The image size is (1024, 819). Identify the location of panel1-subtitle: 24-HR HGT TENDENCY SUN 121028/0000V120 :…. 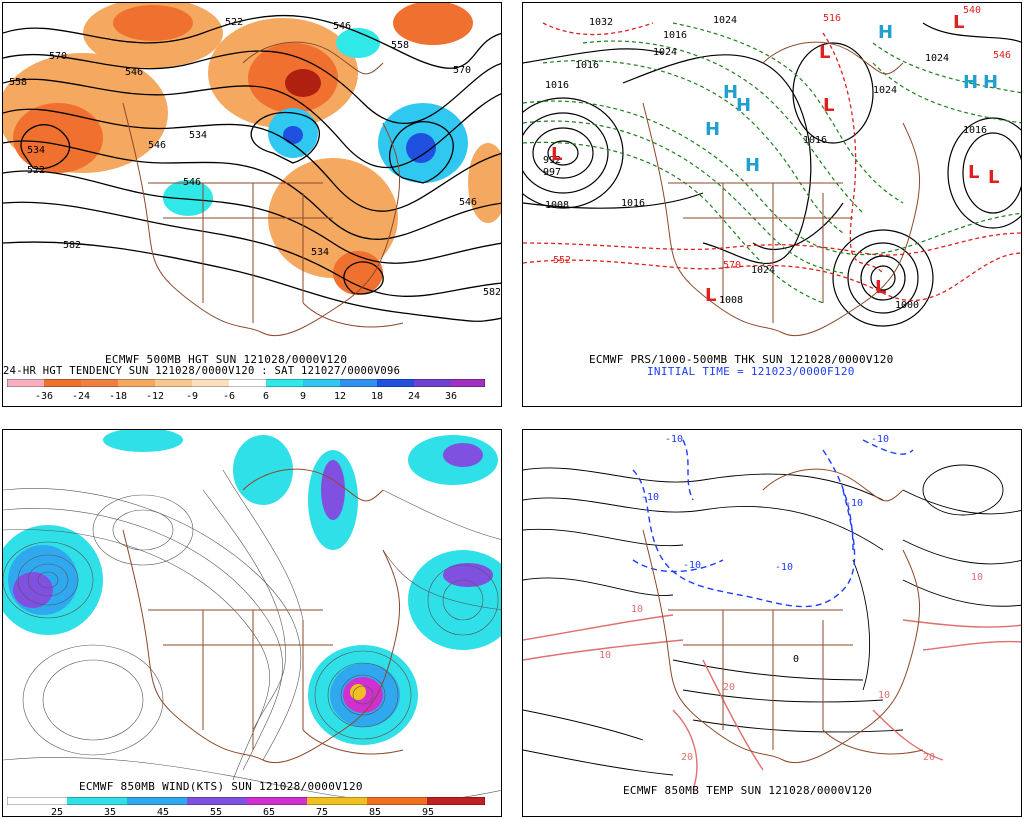
(202, 371).